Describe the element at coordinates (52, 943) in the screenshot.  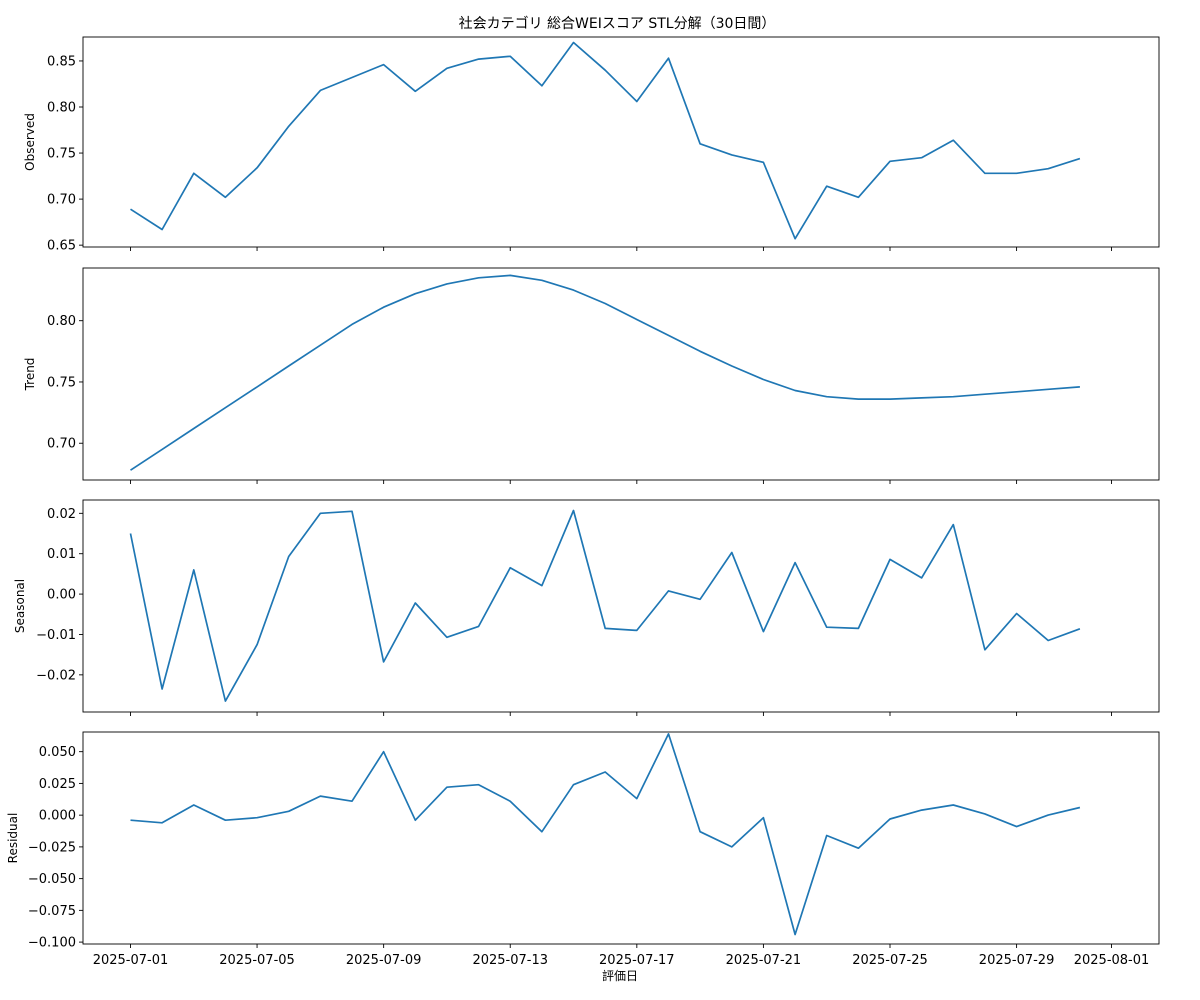
I see `y-tick-label: −0.100` at that location.